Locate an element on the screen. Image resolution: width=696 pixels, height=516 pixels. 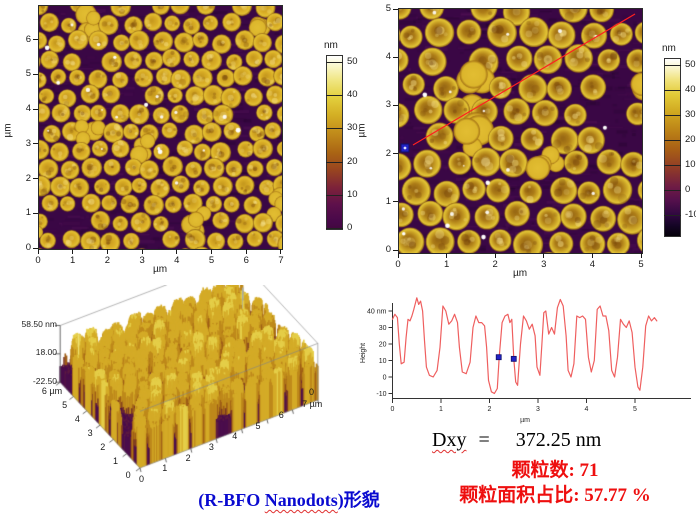
y-tick-label: 4 is located at coordinates (388, 57).